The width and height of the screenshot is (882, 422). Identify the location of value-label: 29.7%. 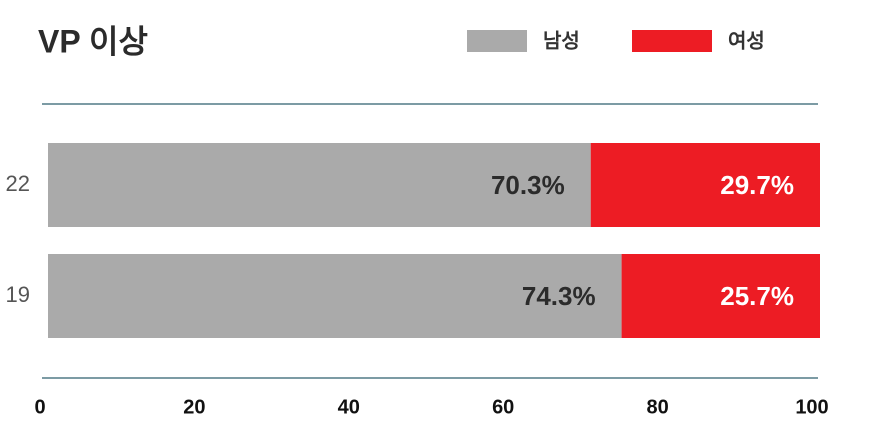
(757, 185).